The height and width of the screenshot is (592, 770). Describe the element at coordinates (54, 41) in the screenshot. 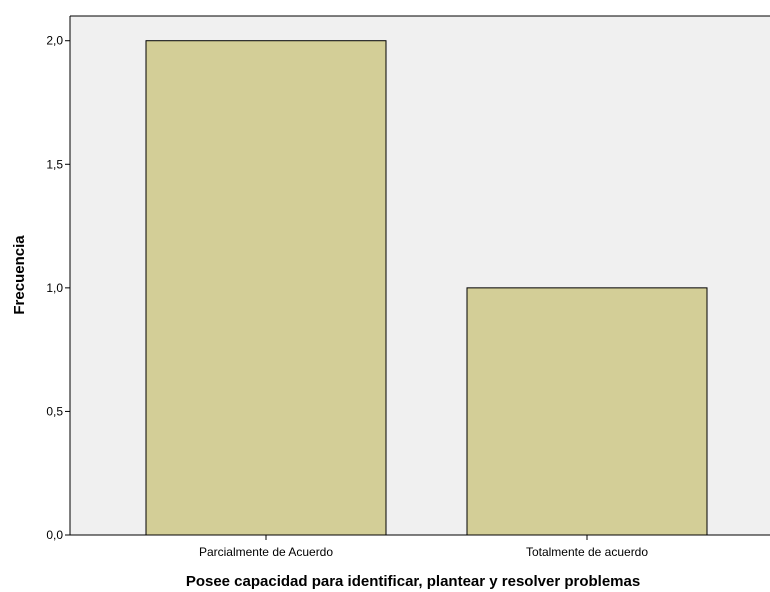

I see `y-tick-label: 2,0` at that location.